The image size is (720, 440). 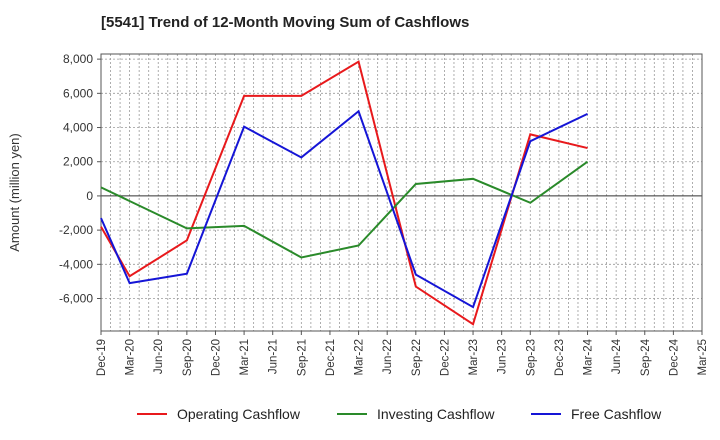 I want to click on x-tick-label: Dec-24, so click(x=674, y=357).